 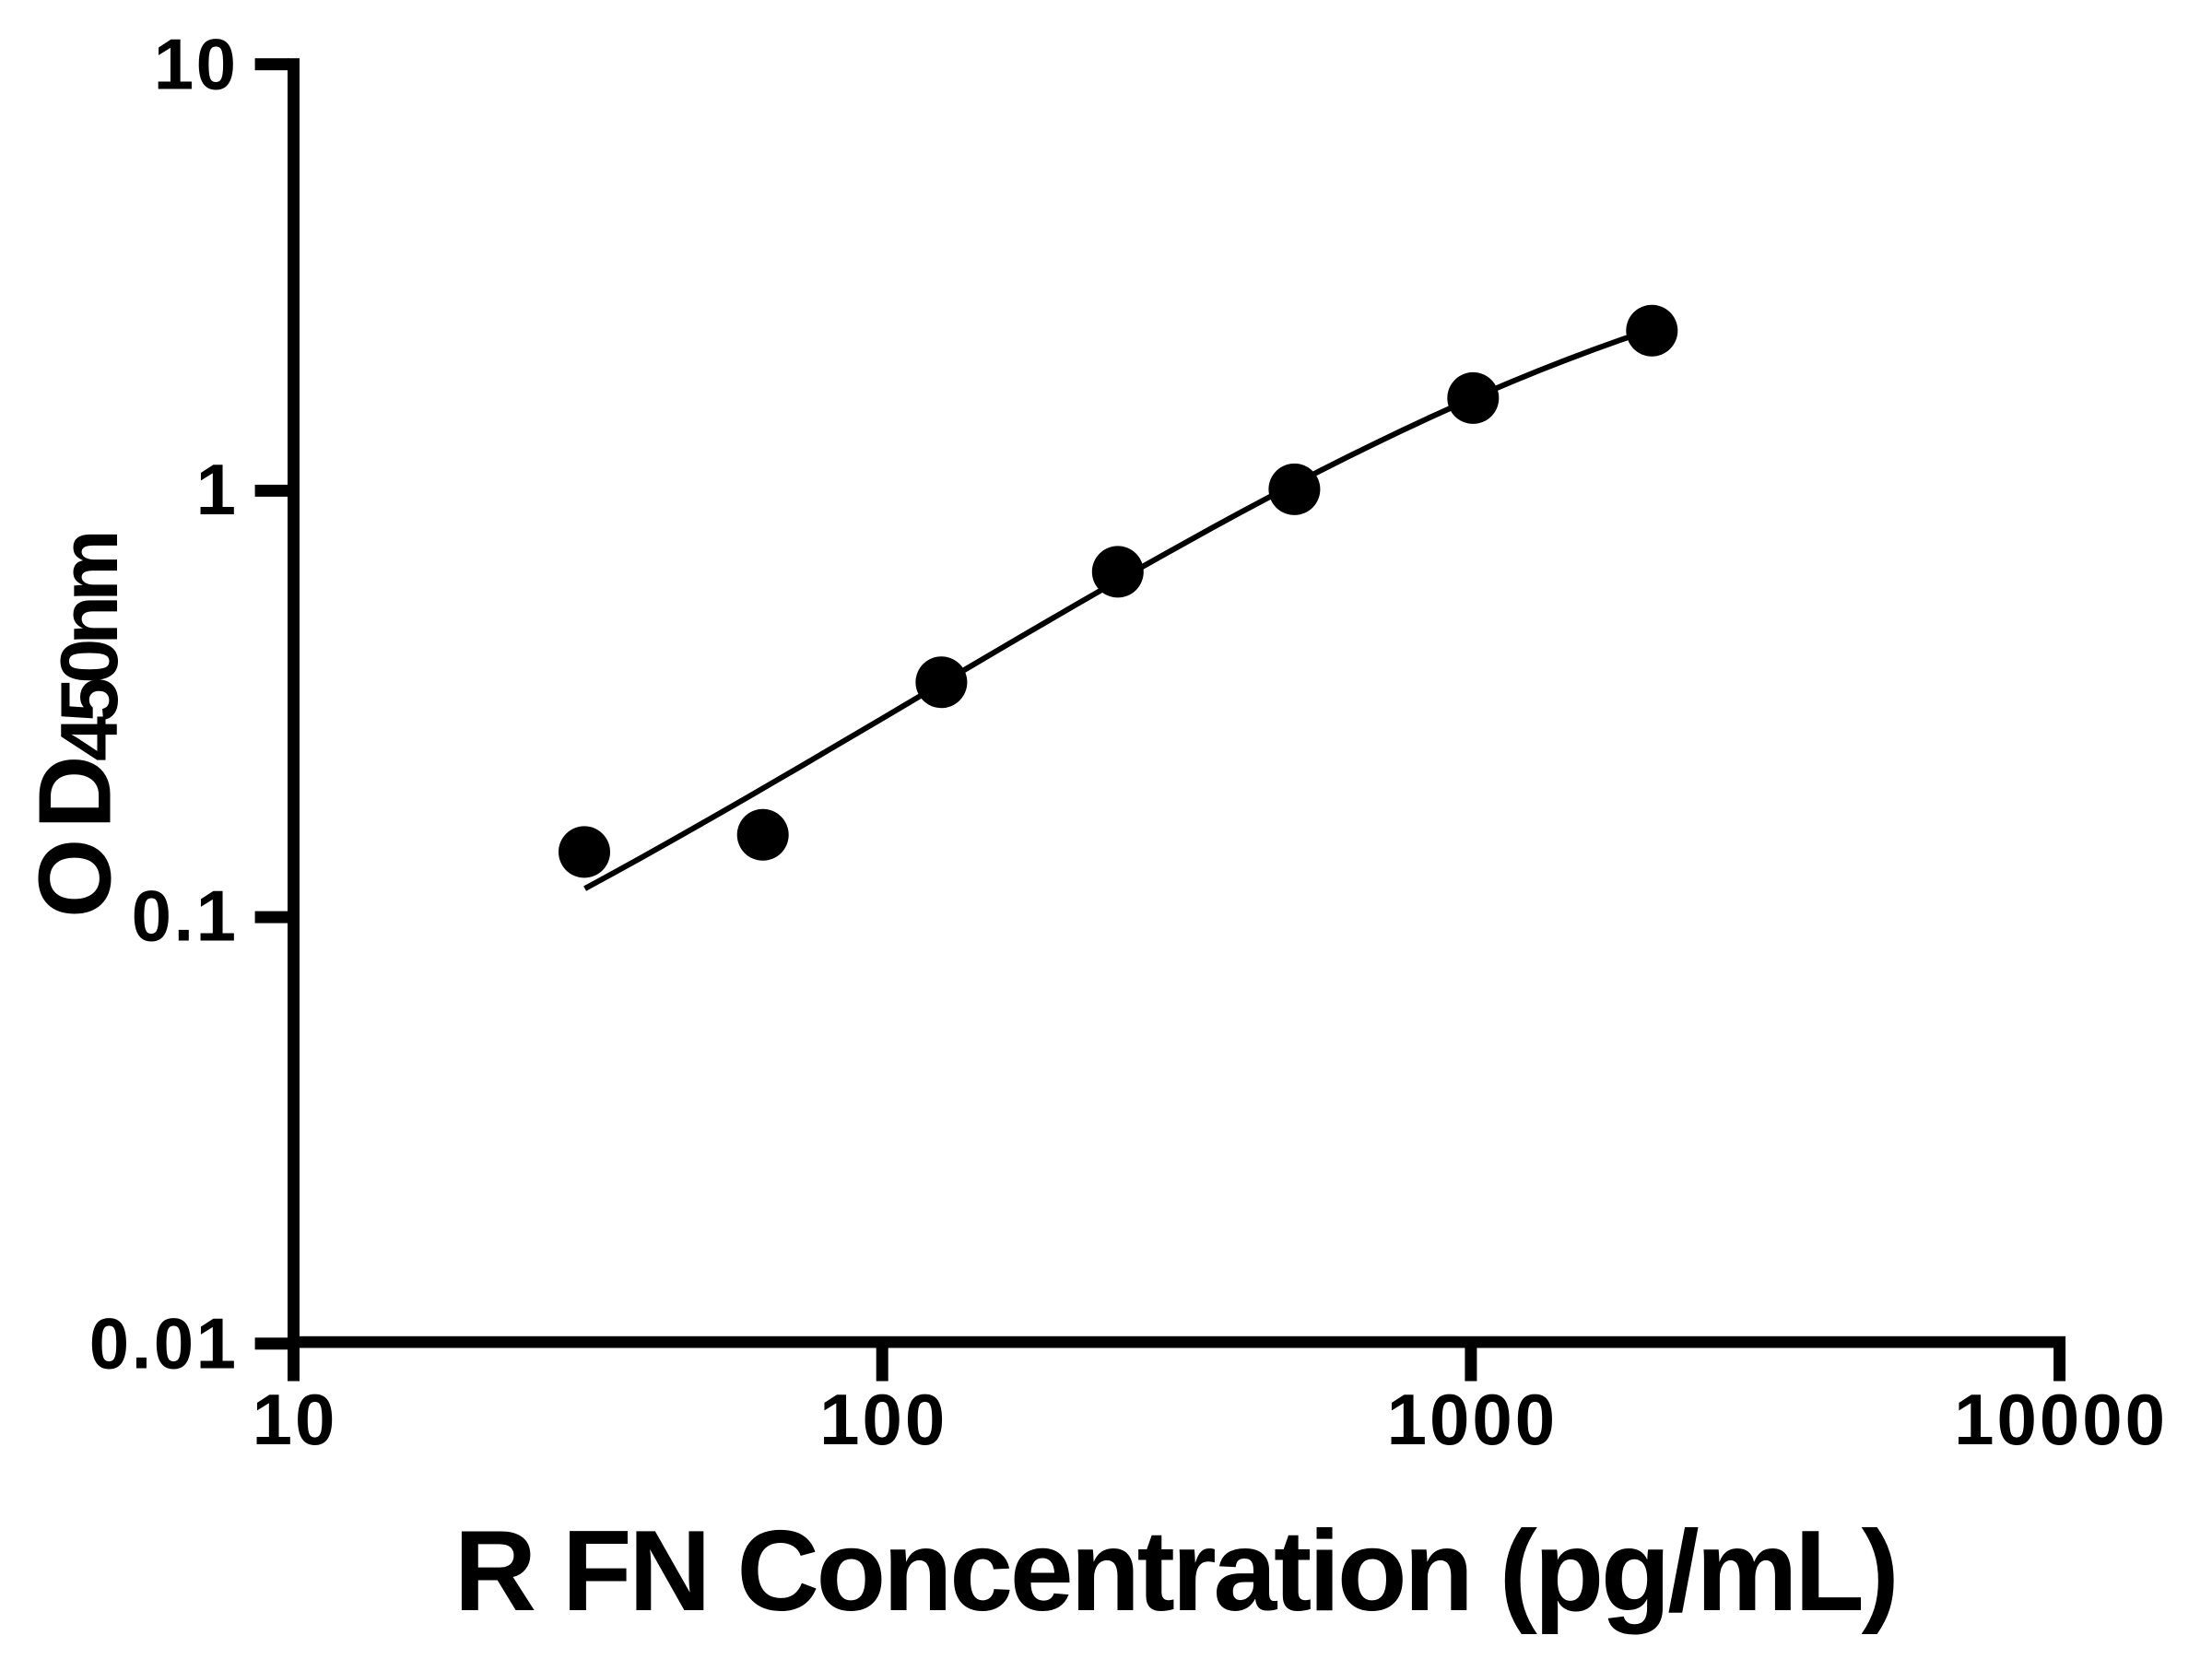 I want to click on svg-text: 10000, so click(x=2061, y=1419).